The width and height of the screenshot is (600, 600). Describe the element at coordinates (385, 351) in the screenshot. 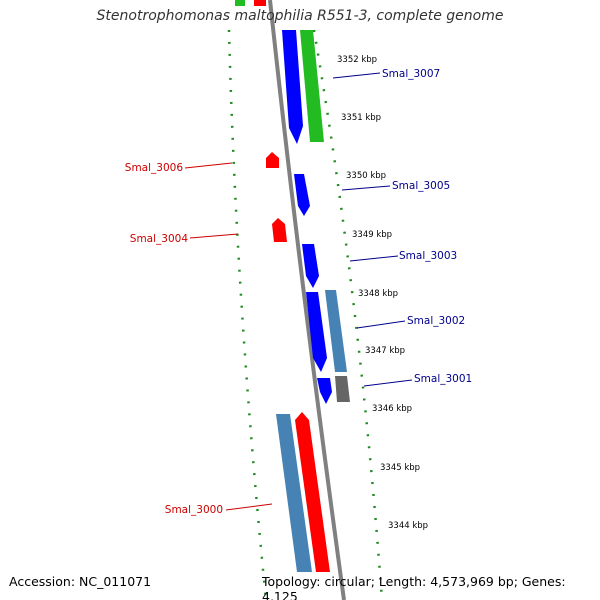

I see `scale-tick-label: 3347 kbp` at that location.